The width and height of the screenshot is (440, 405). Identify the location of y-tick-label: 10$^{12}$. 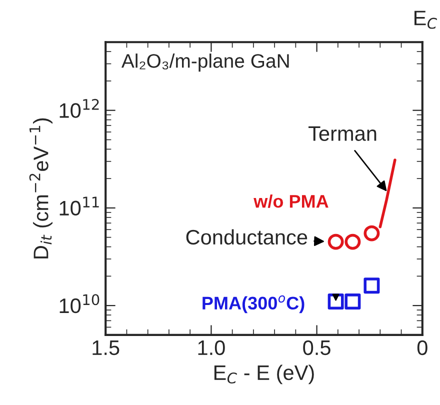
(79, 108).